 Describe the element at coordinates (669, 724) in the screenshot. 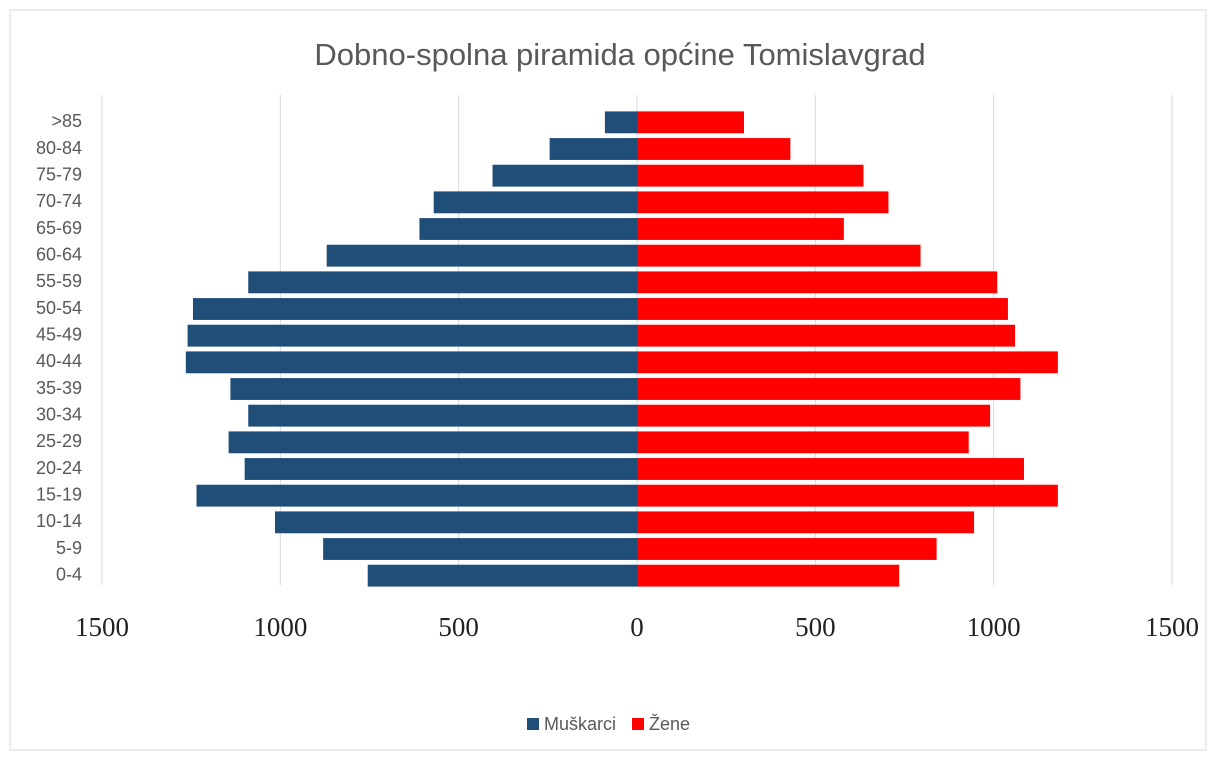

I see `legend-label: Žene` at that location.